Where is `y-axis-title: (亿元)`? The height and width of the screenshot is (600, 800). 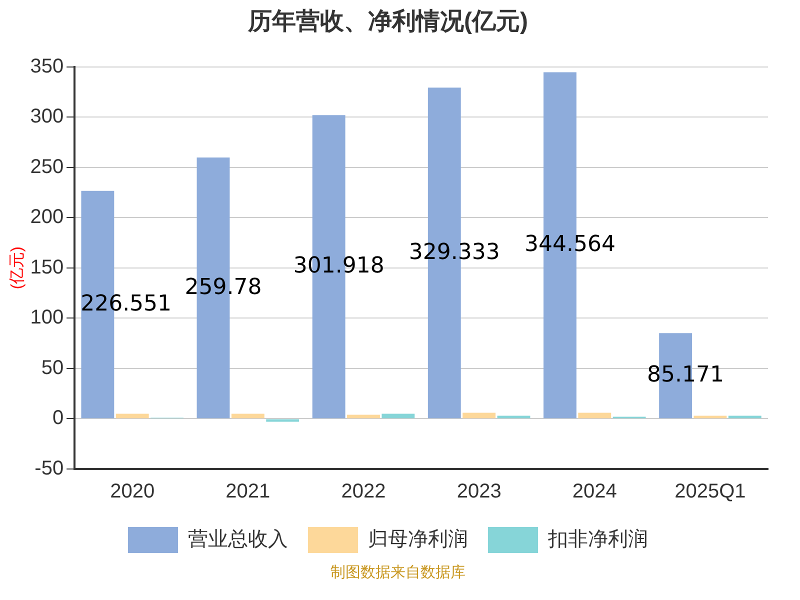 y-axis-title: (亿元) is located at coordinates (17, 268).